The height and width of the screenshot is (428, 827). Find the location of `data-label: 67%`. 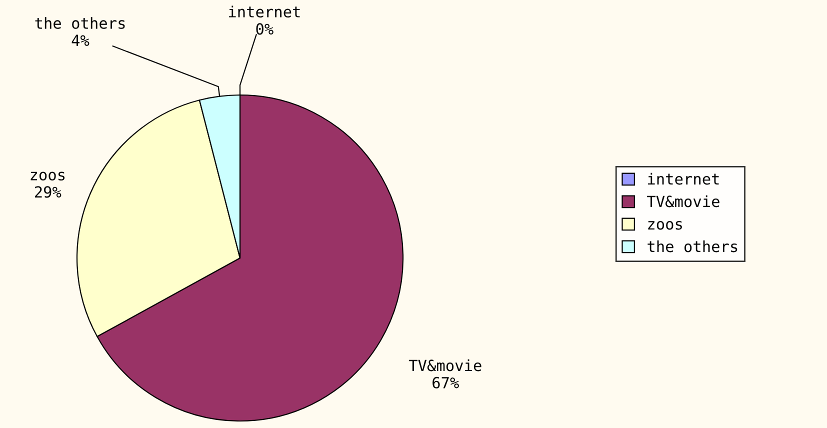

data-label: 67% is located at coordinates (445, 382).